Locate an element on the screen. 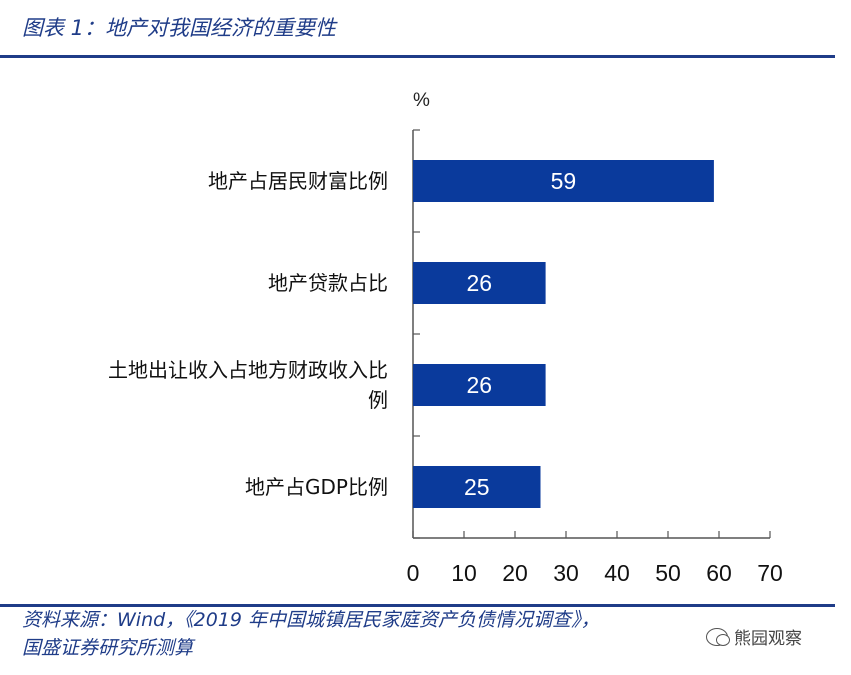  x-tick-label: 0 is located at coordinates (413, 573).